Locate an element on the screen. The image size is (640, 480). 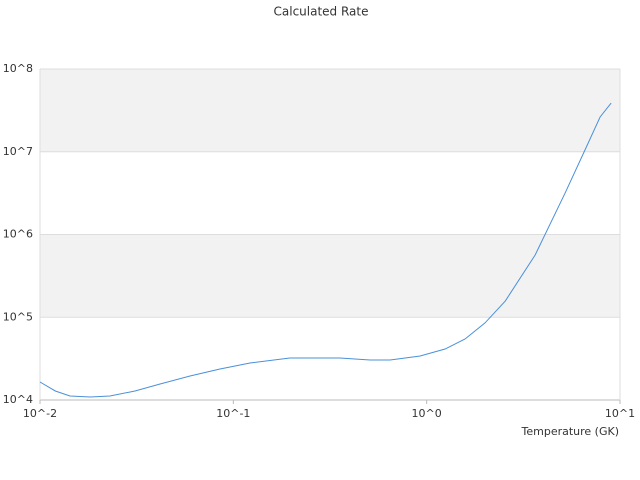
y-tick-label: 10^6 is located at coordinates (18, 234).